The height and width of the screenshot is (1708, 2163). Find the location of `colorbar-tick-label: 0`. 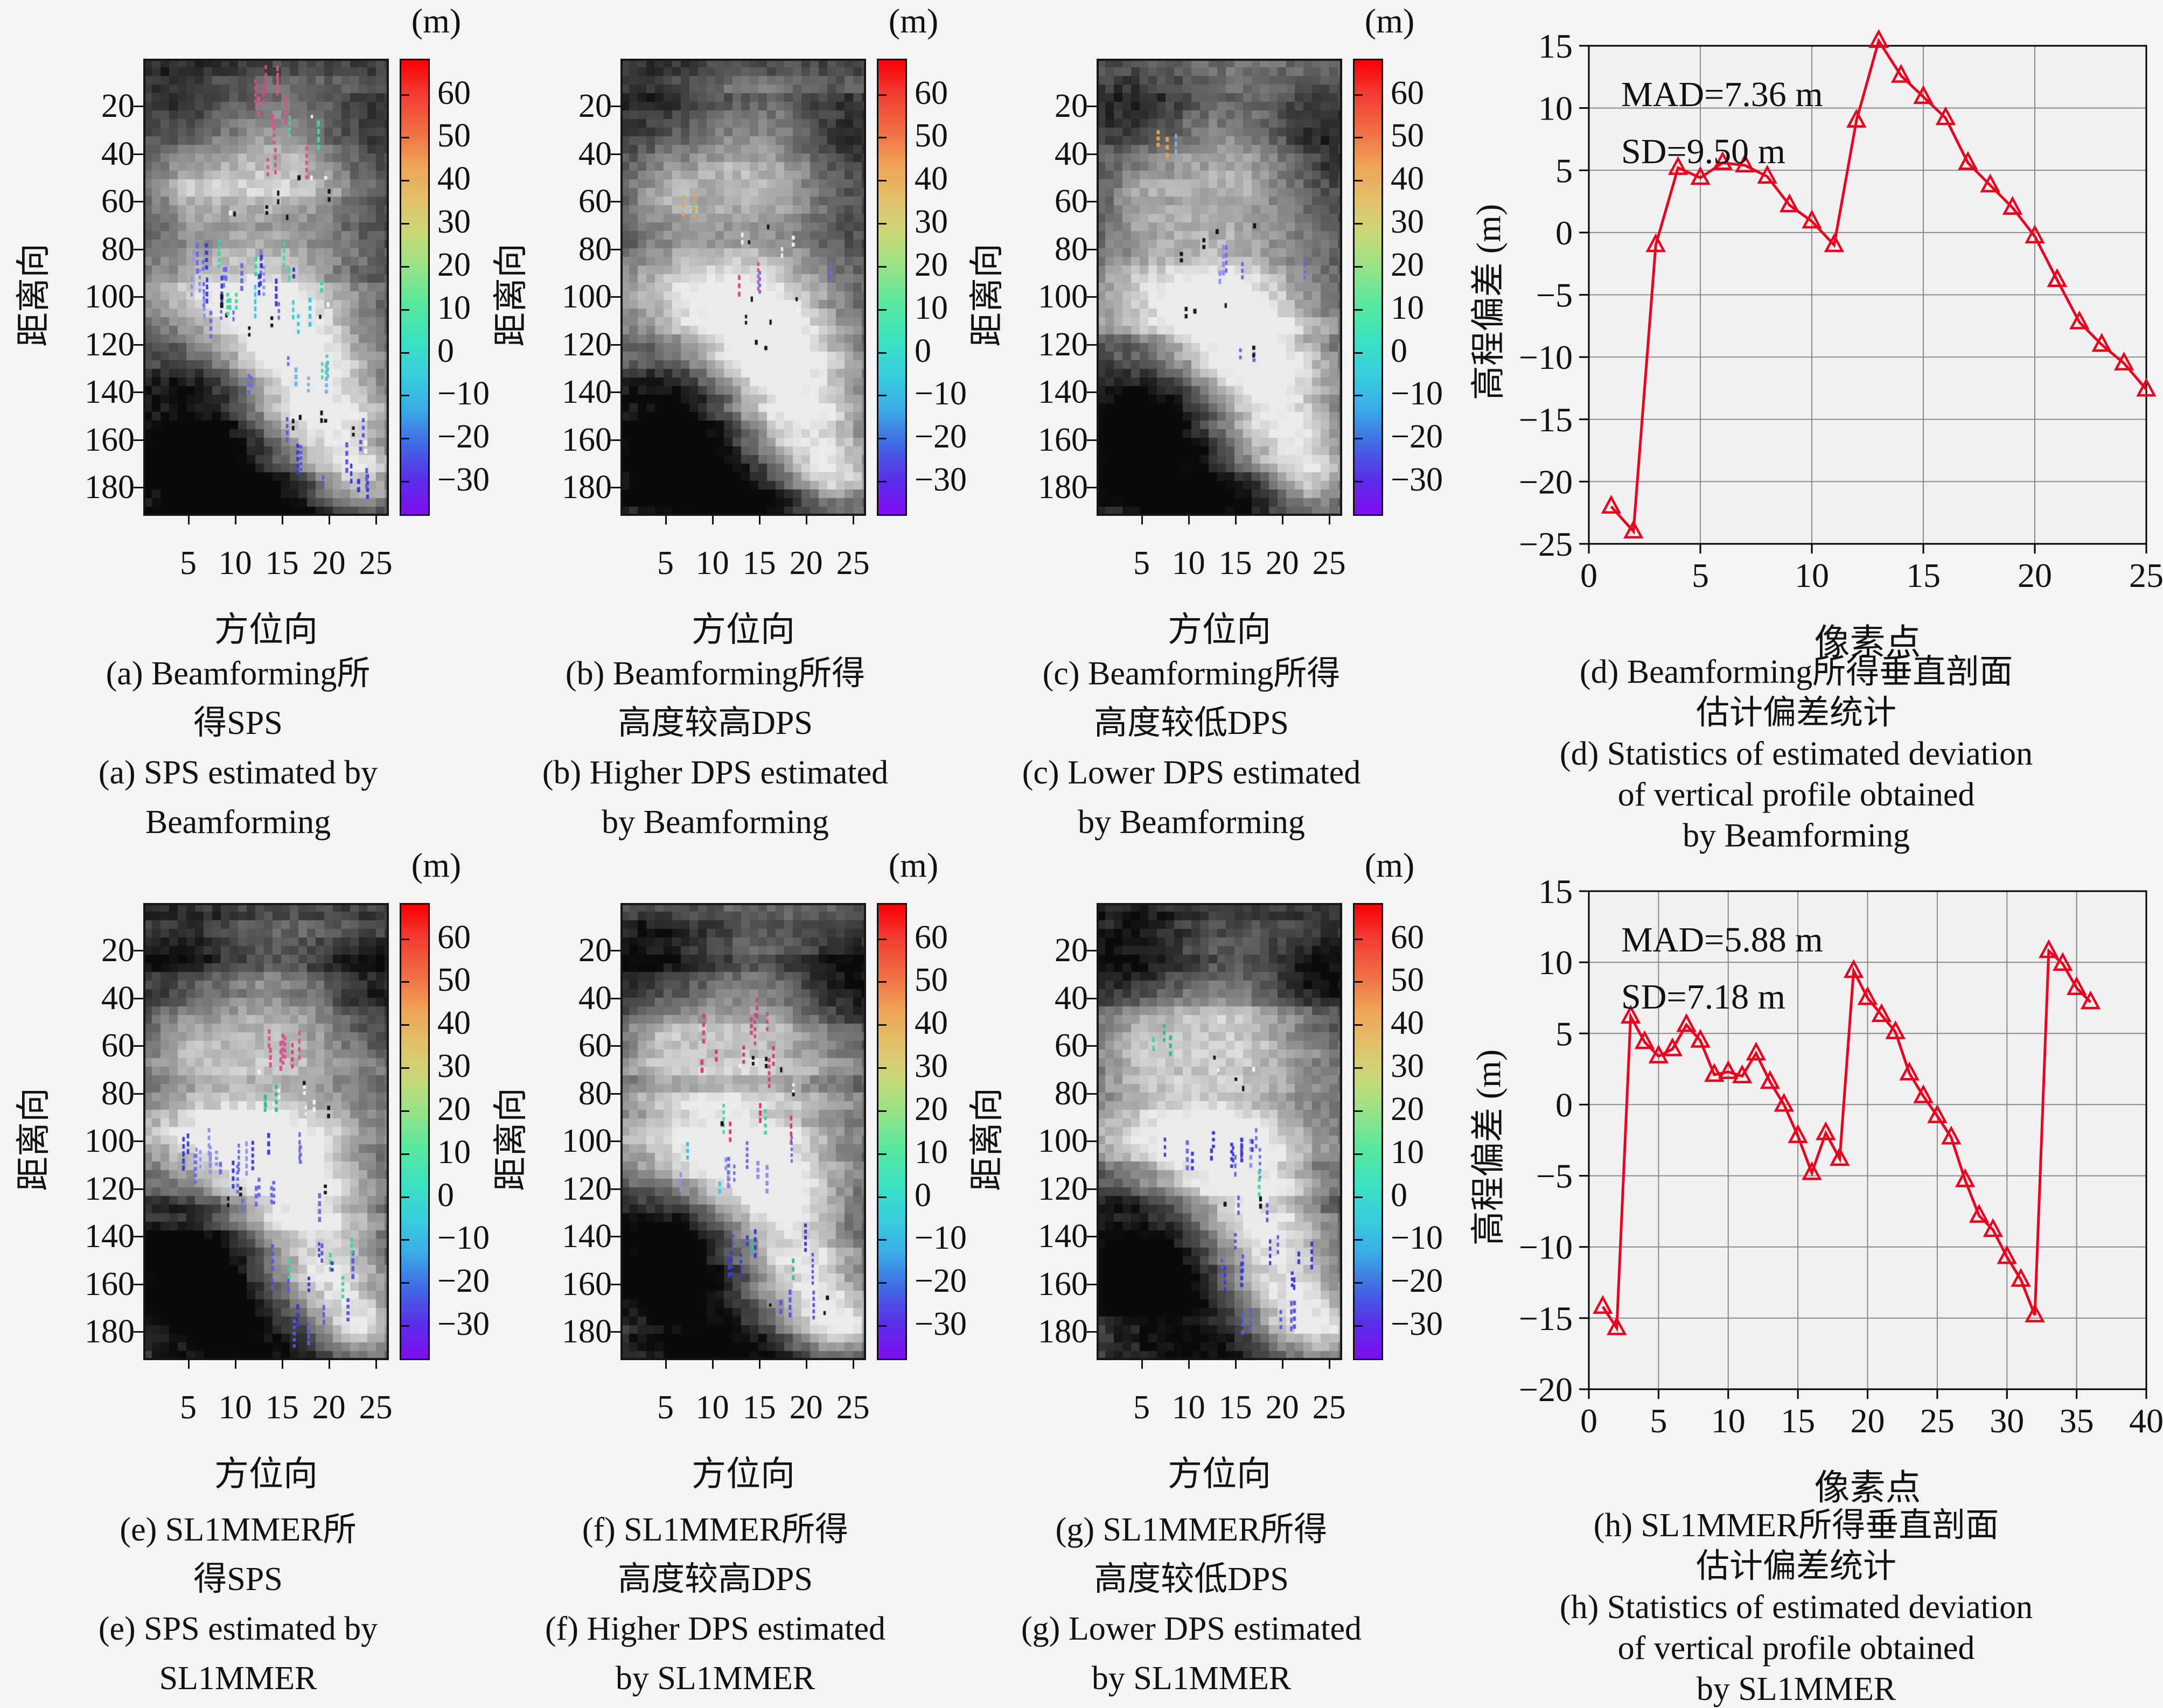

colorbar-tick-label: 0 is located at coordinates (445, 350).